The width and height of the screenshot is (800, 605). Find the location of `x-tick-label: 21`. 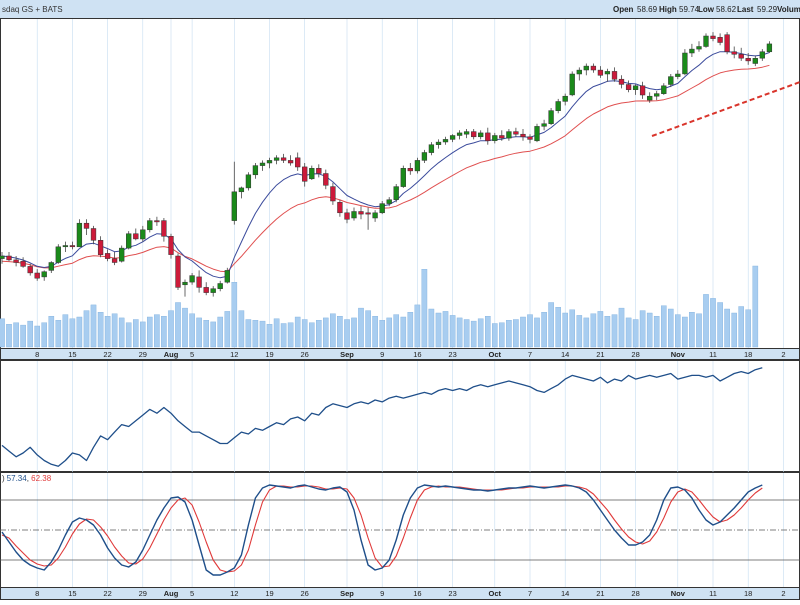

x-tick-label: 21 is located at coordinates (600, 593).